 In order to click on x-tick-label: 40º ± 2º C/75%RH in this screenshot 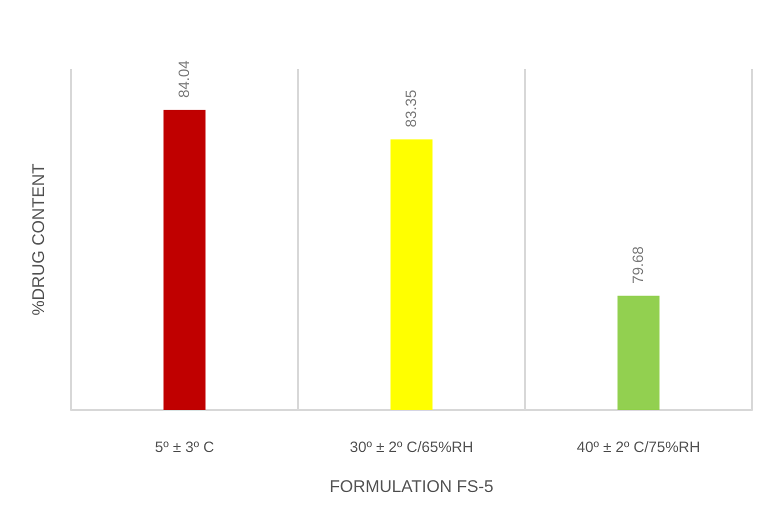, I will do `click(638, 447)`.